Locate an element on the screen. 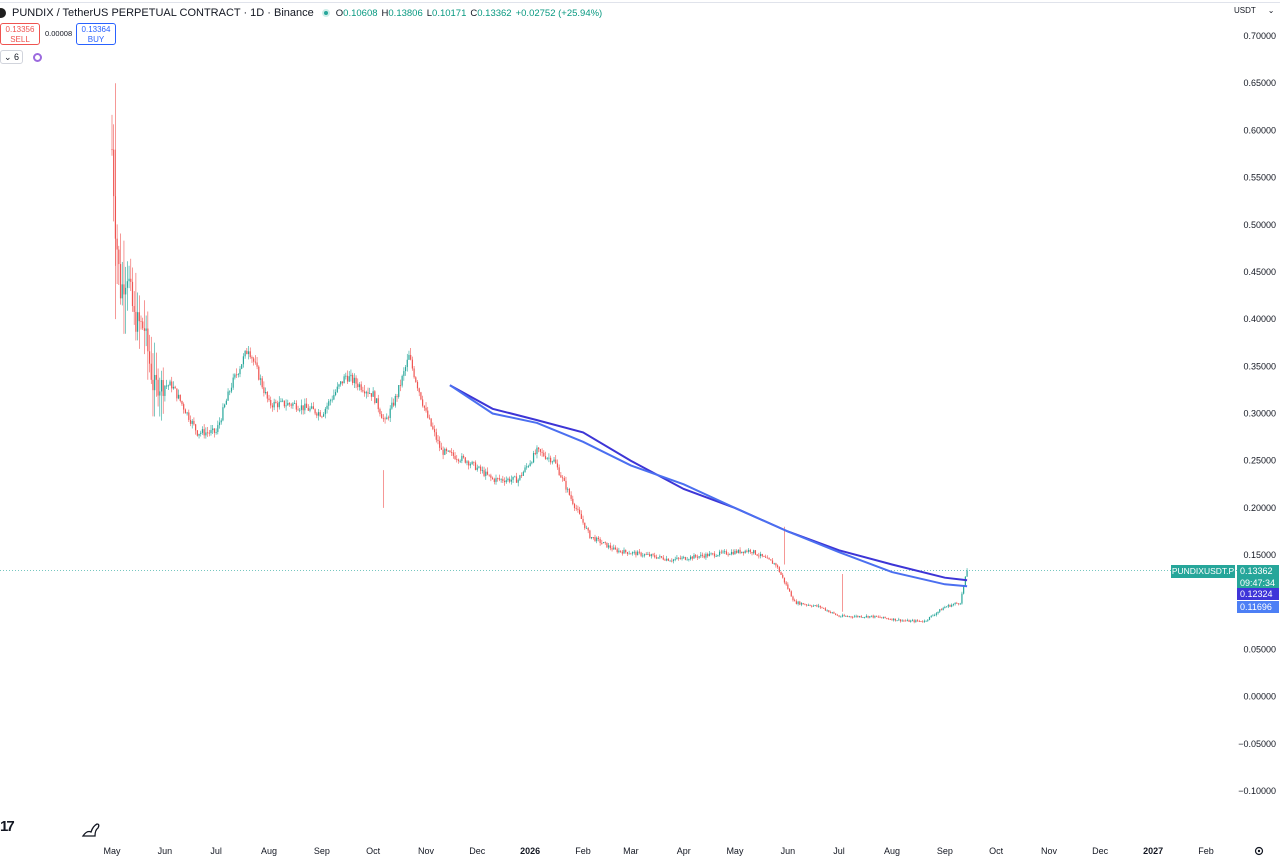  y-tick-label: 0.60000 is located at coordinates (1259, 130).